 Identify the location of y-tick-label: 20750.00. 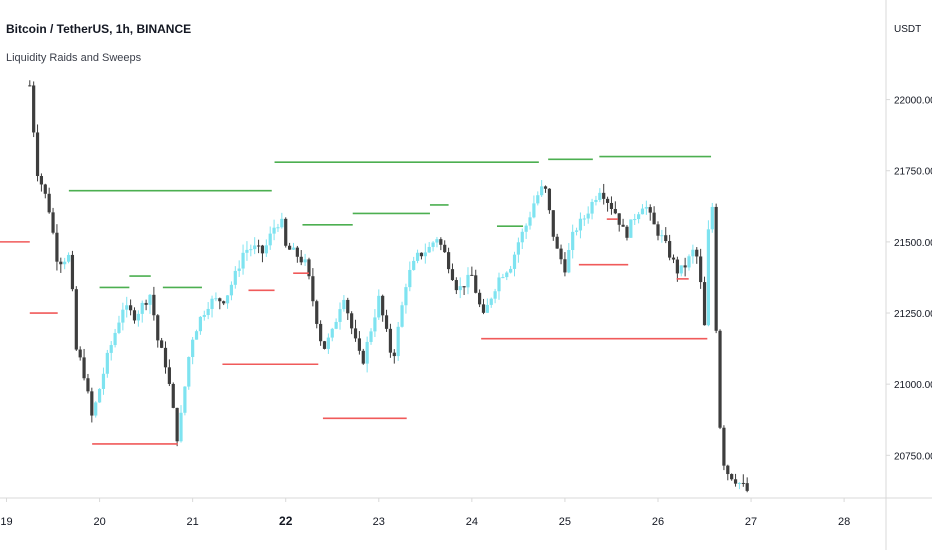
(913, 456).